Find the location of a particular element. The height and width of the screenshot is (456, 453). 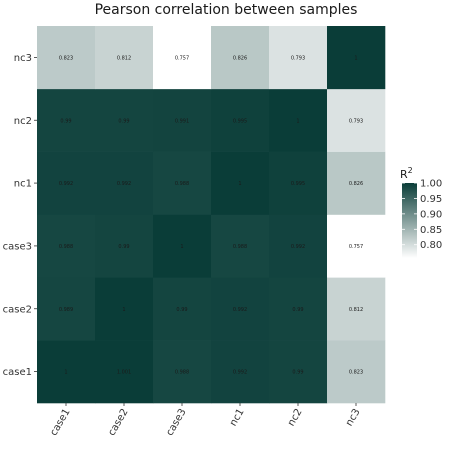

heatmap-cell-label: 0.991 is located at coordinates (182, 121).